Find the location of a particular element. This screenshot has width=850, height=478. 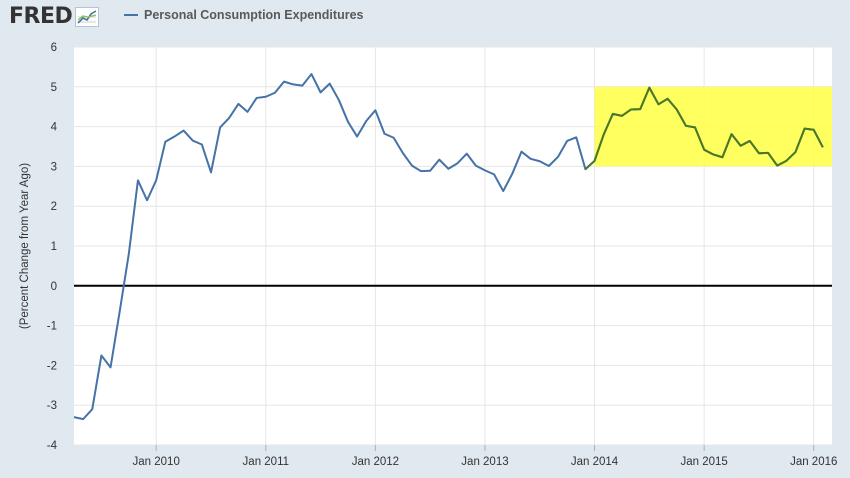

y-tick-label: 6 is located at coordinates (54, 48).